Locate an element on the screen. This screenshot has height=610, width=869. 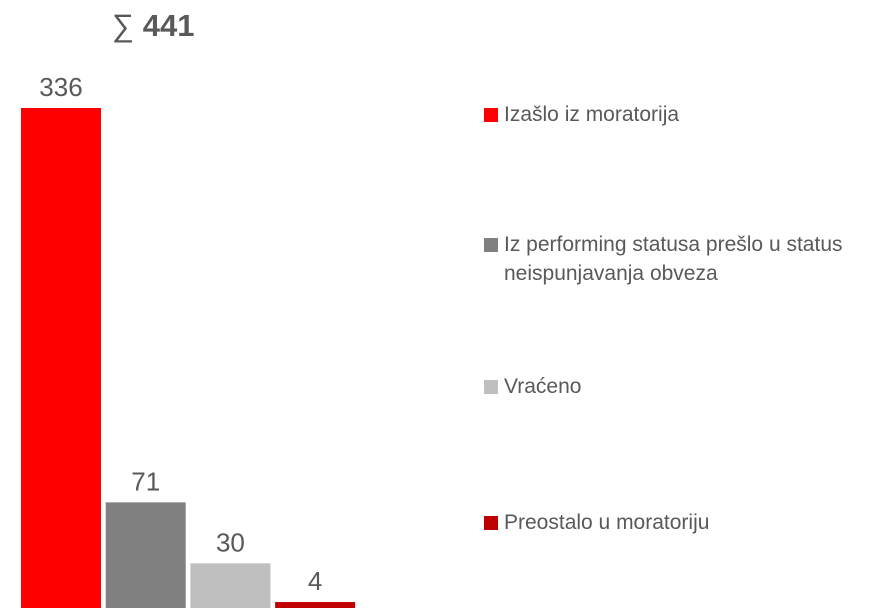
legend-label: Vraćeno is located at coordinates (543, 386).